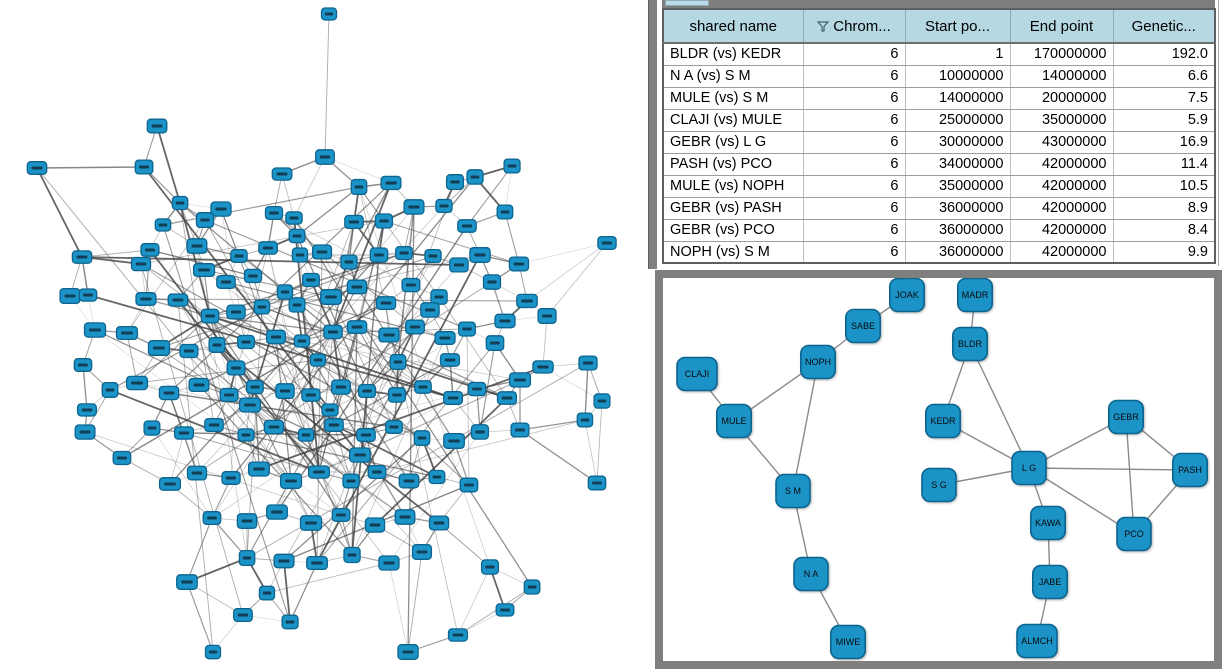  What do you see at coordinates (907, 295) in the screenshot?
I see `subnetwork-node-joak: JOAK` at bounding box center [907, 295].